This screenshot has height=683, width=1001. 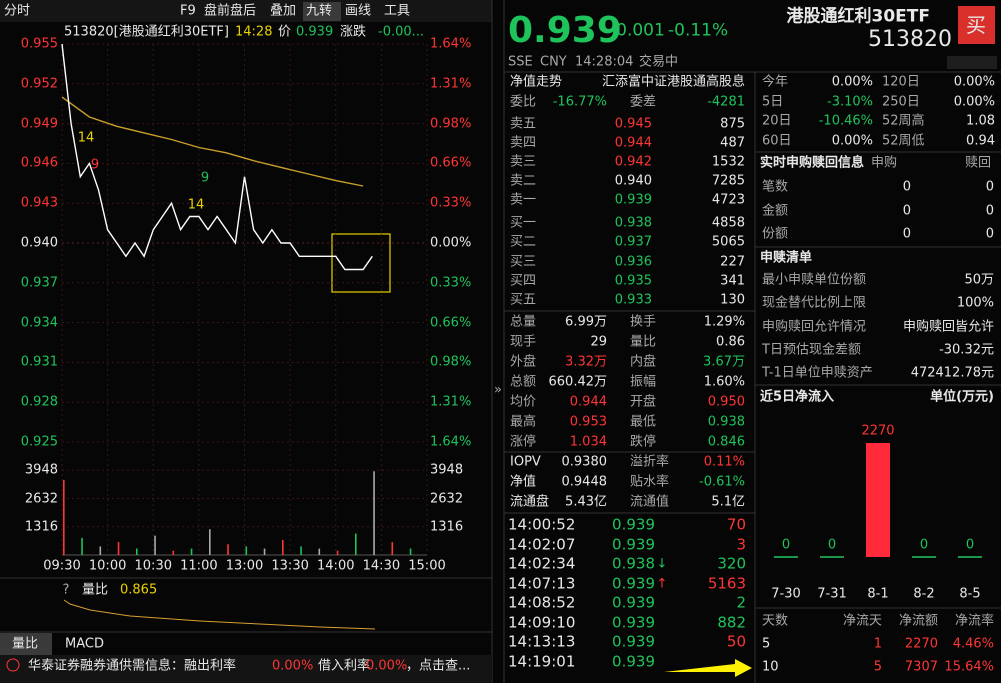 I want to click on perf-value: 0.00%, so click(x=852, y=140).